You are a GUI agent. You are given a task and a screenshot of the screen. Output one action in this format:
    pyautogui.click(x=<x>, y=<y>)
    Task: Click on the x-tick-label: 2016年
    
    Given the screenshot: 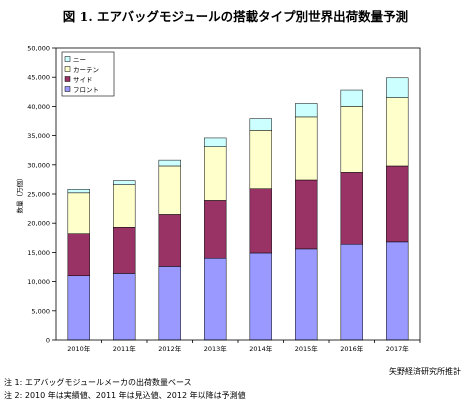 What is the action you would take?
    pyautogui.click(x=352, y=348)
    